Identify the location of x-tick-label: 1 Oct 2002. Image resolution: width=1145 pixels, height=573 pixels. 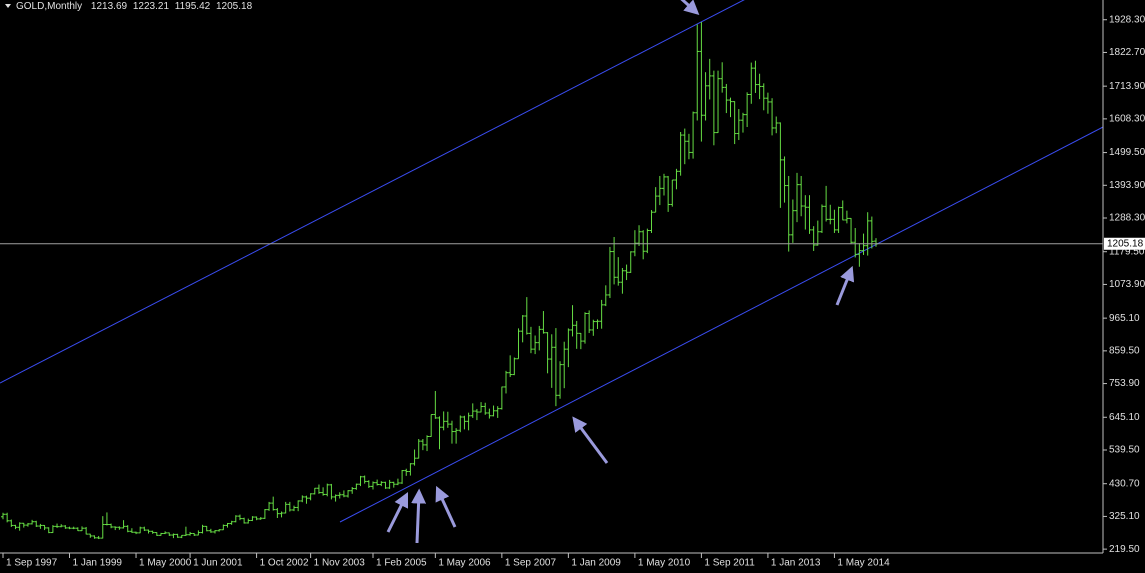
(284, 563).